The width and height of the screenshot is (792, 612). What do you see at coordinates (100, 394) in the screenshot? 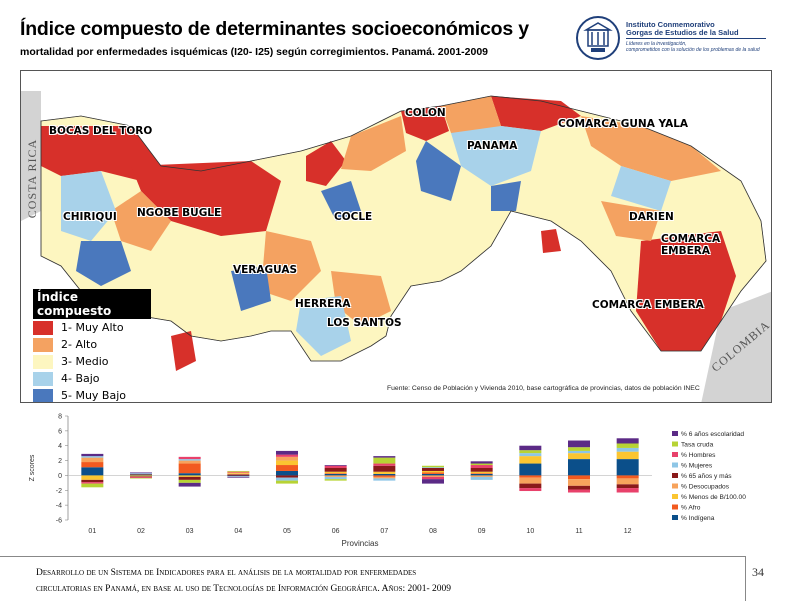
I see `legend-item: 5- Muy Bajo` at bounding box center [100, 394].